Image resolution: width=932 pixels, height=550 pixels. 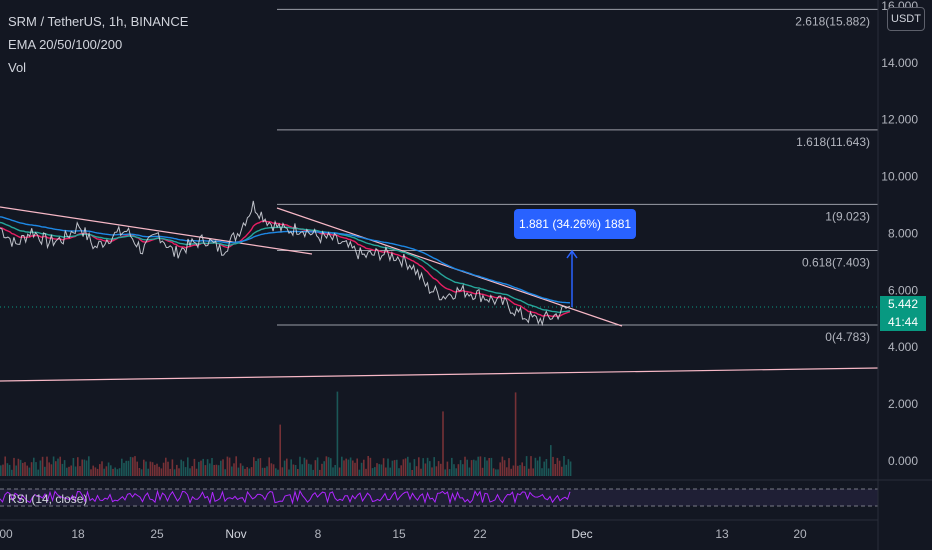 I want to click on measure-label: 1.881 (34.26%) 1881, so click(x=575, y=224).